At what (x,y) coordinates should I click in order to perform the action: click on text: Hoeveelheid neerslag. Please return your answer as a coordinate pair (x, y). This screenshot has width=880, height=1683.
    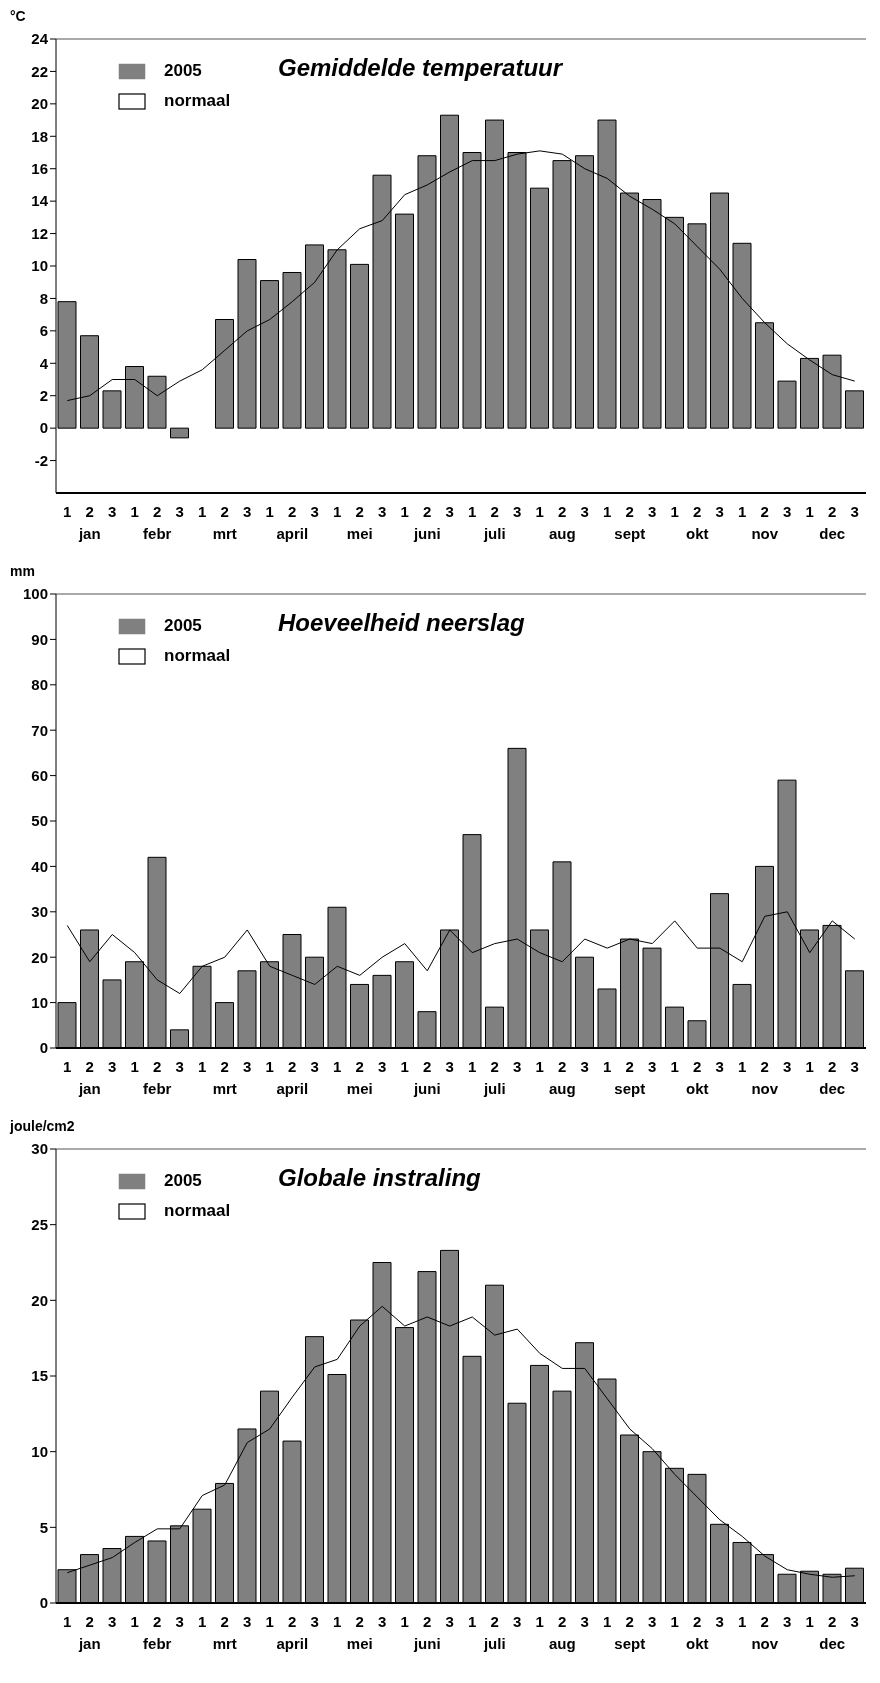
    Looking at the image, I should click on (401, 623).